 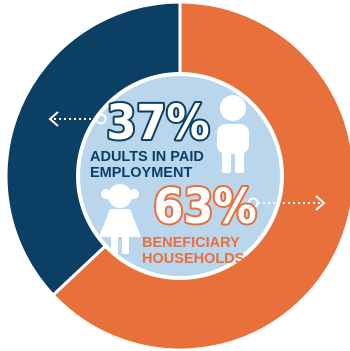 What do you see at coordinates (147, 157) in the screenshot?
I see `label-adults-line-1: ADULTS IN PAID` at bounding box center [147, 157].